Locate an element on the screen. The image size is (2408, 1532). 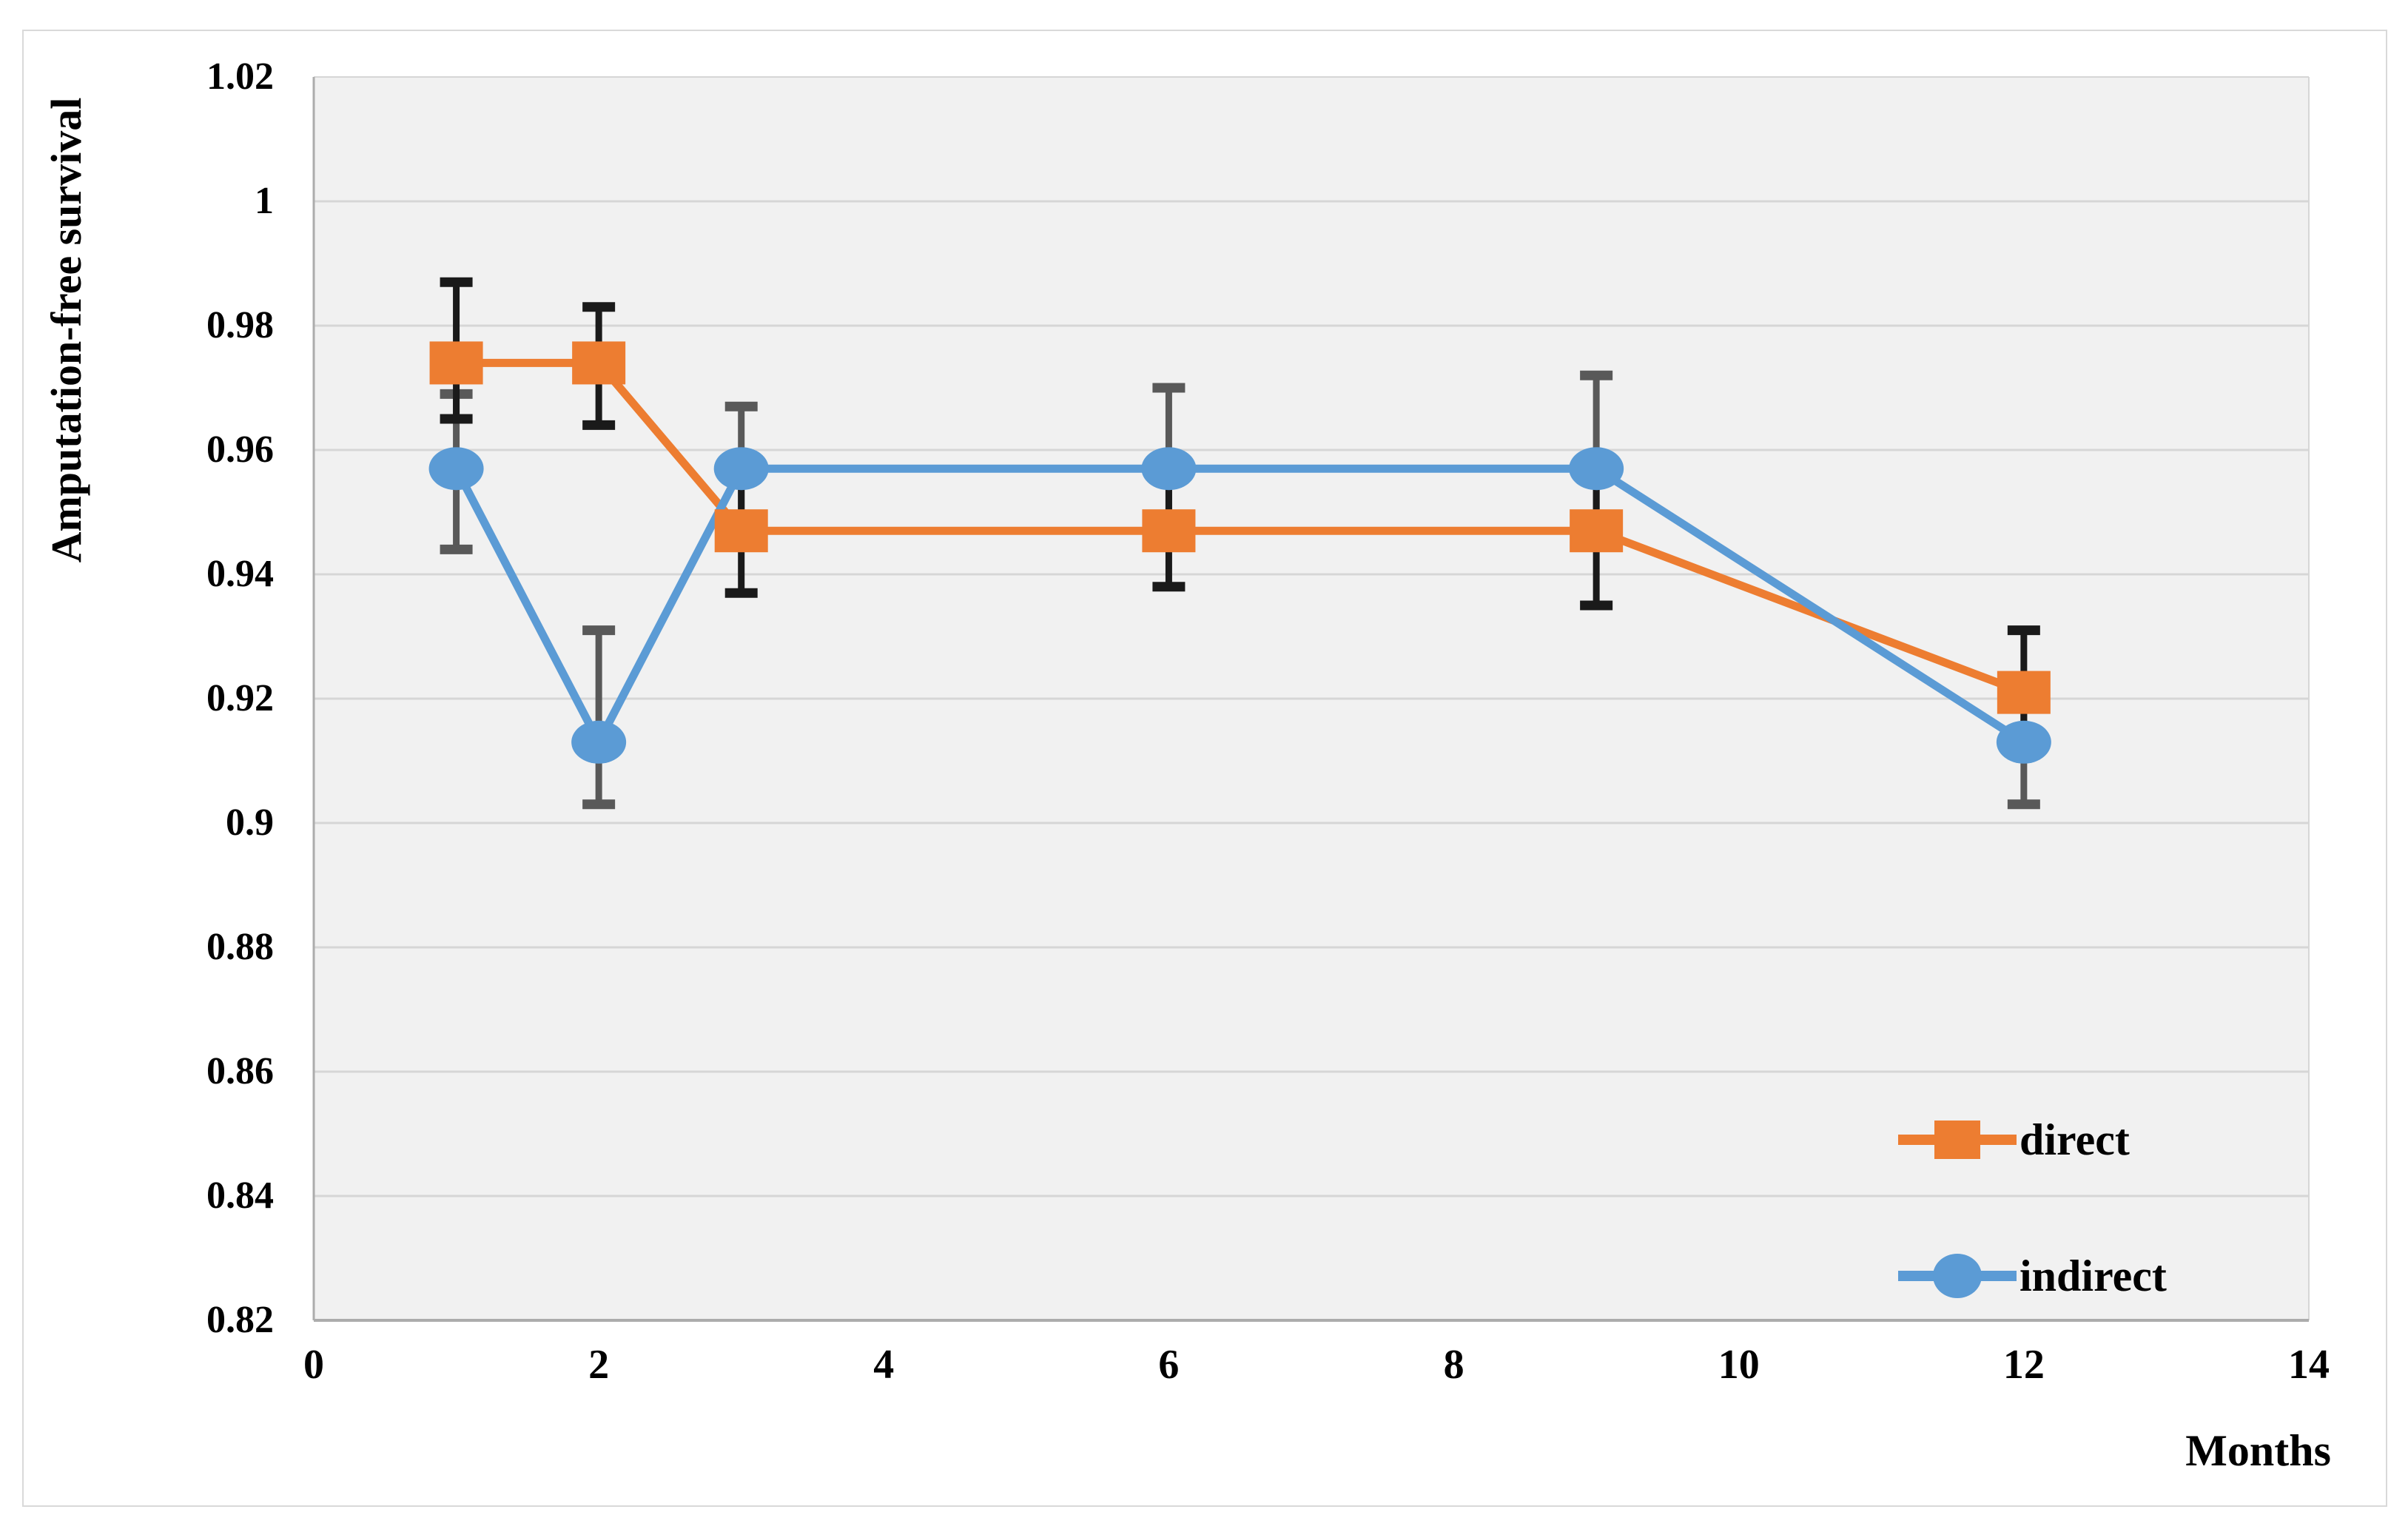
x-tick-label: 0 is located at coordinates (313, 1365).